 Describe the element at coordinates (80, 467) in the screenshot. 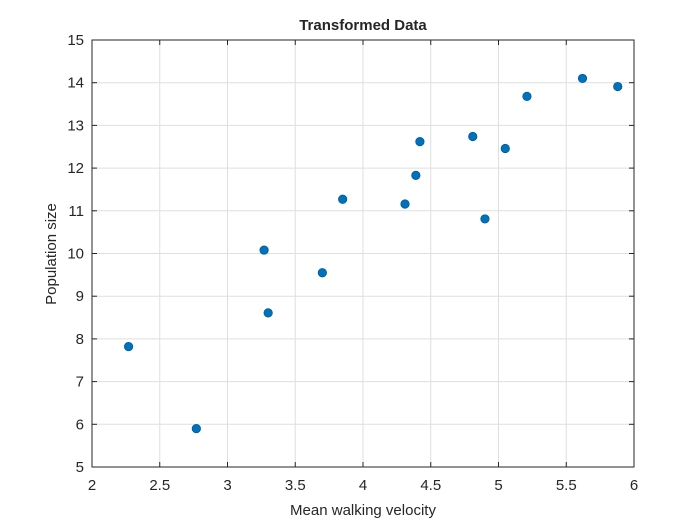

I see `y-tick-label: 5` at that location.